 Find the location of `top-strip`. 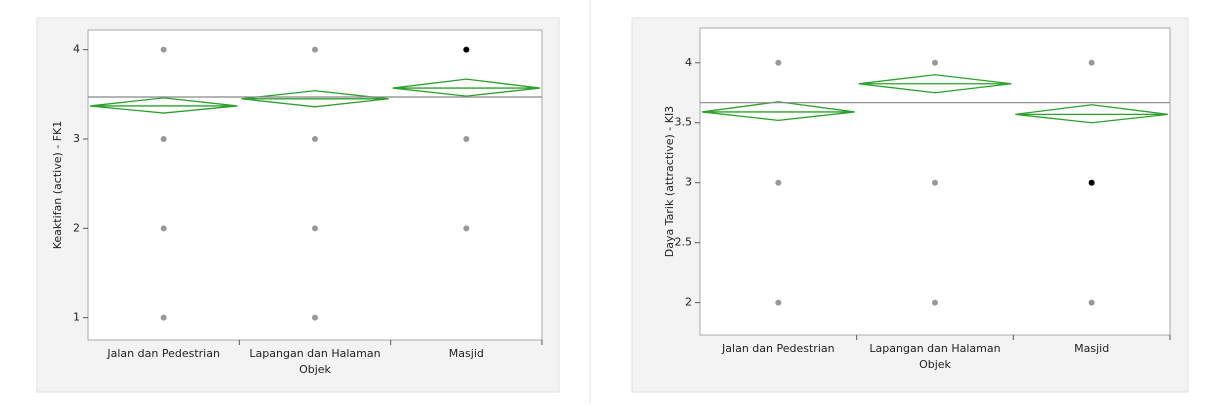

top-strip is located at coordinates (604, 4).